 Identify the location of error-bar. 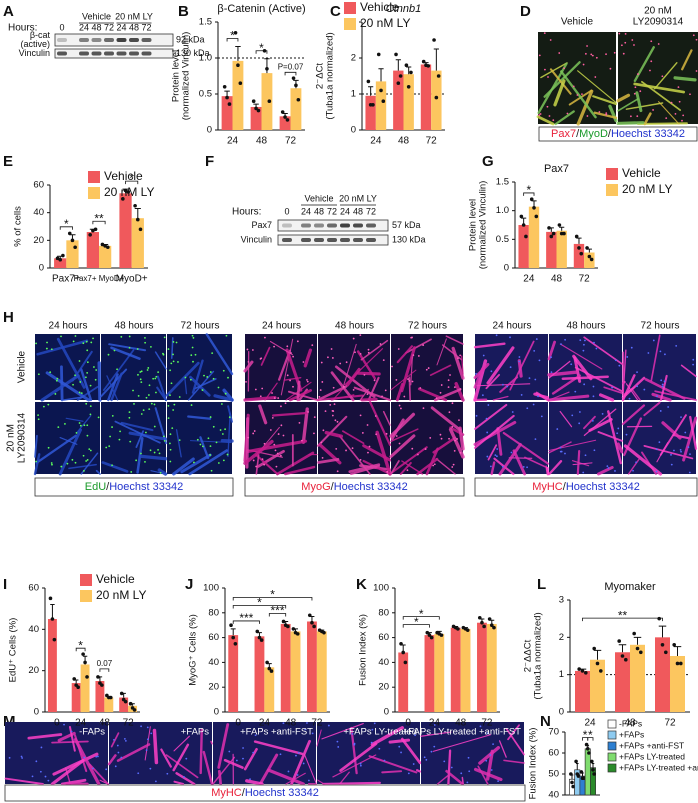
(579, 240).